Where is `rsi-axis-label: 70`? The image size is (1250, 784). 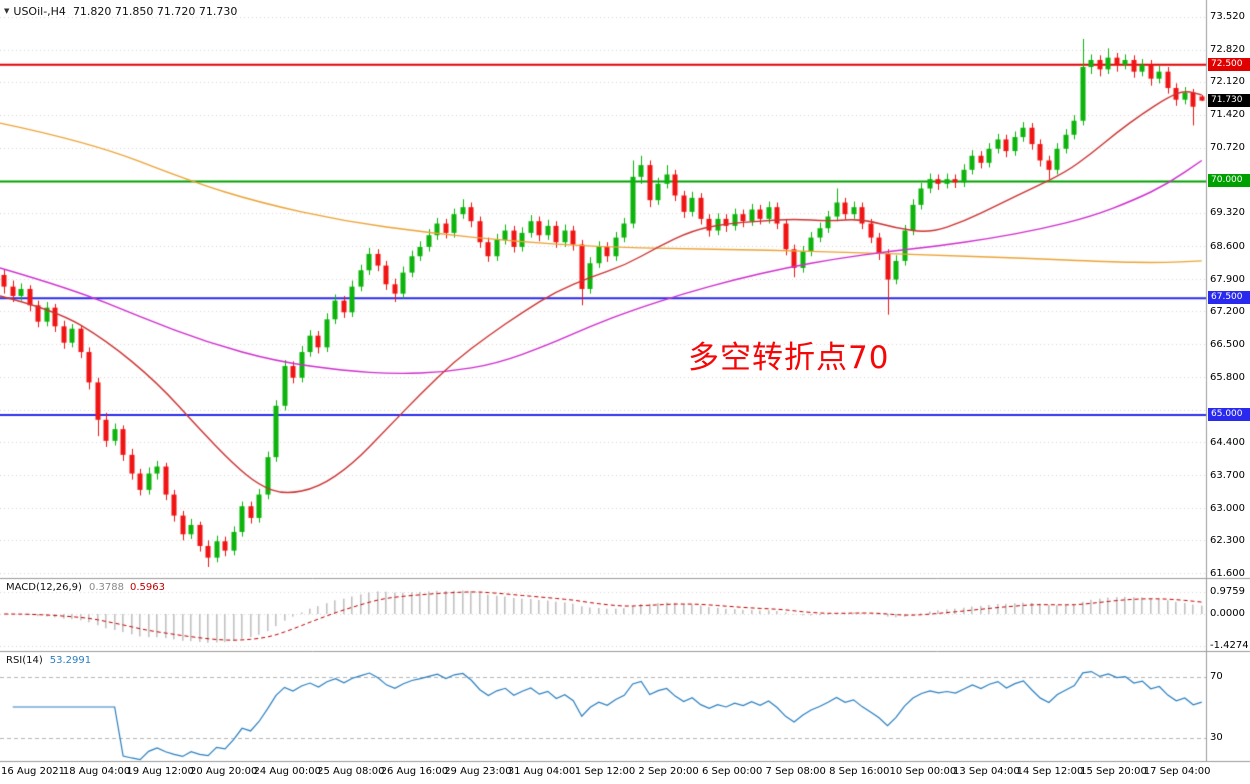 rsi-axis-label: 70 is located at coordinates (1216, 676).